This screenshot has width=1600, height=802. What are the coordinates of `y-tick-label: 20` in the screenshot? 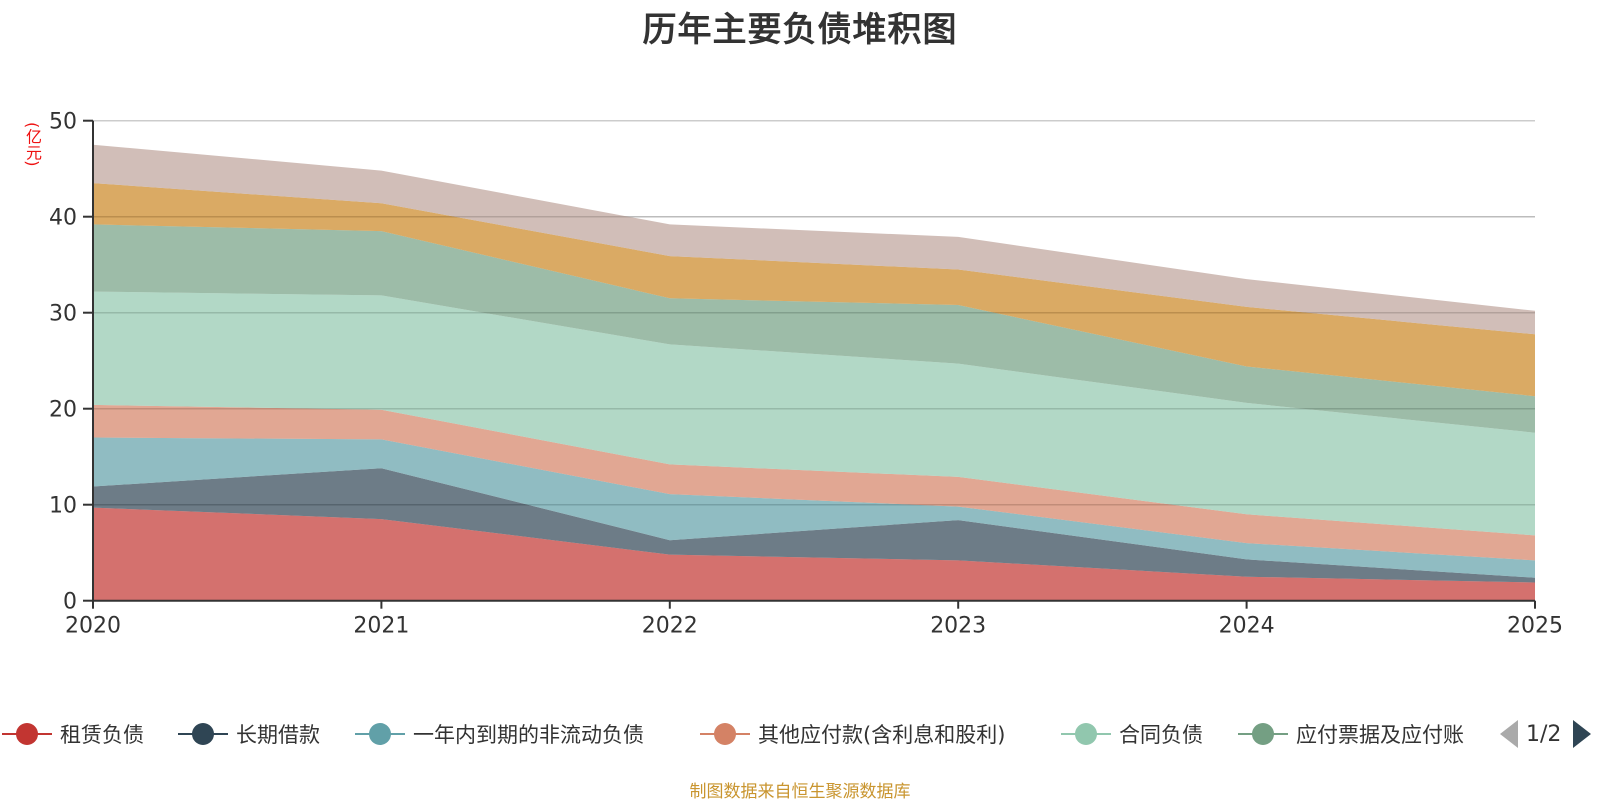 It's located at (63, 410).